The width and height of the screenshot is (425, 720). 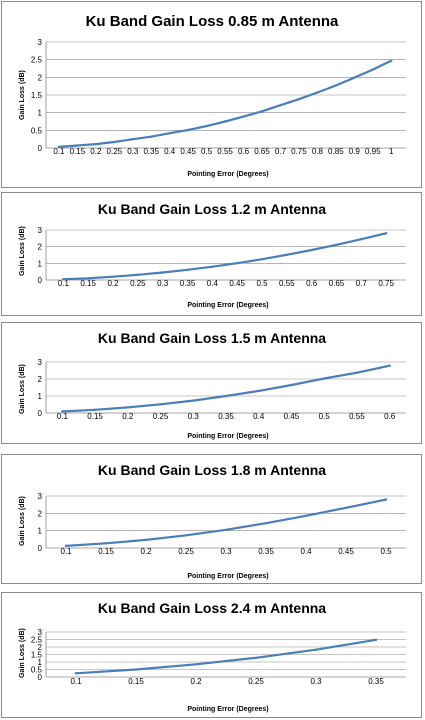 What do you see at coordinates (355, 151) in the screenshot?
I see `x-tick-label: 0.9` at bounding box center [355, 151].